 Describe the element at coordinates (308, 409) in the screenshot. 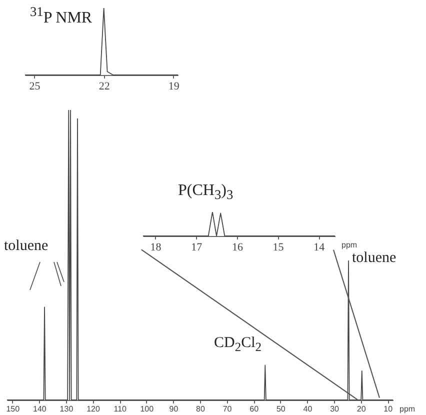

I see `x-tick-label: 40` at that location.